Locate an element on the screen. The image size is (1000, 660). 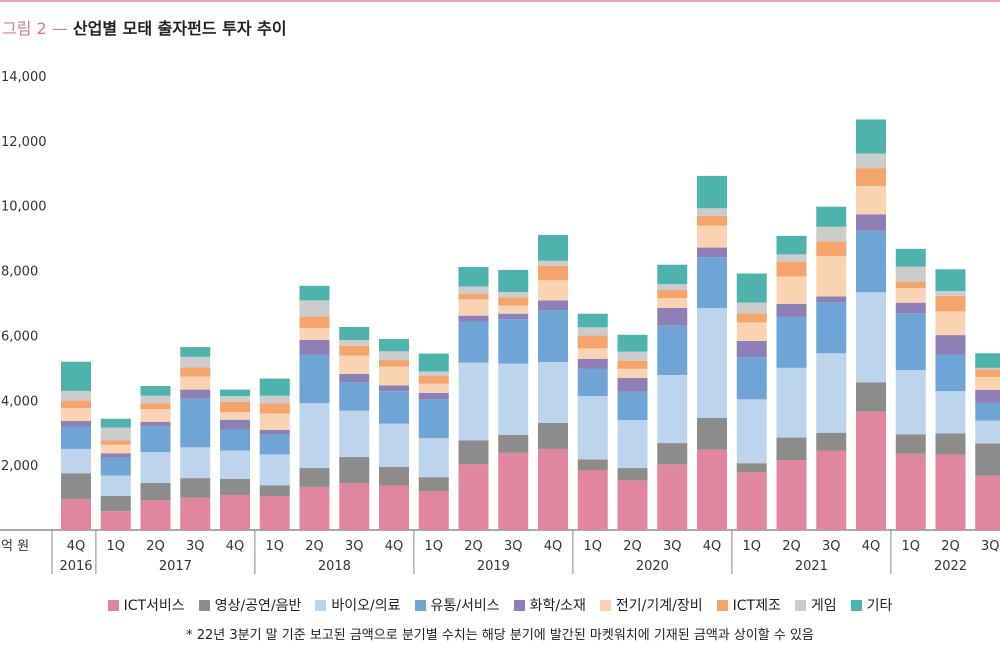
y-tick-label: 4,000 is located at coordinates (19, 401).